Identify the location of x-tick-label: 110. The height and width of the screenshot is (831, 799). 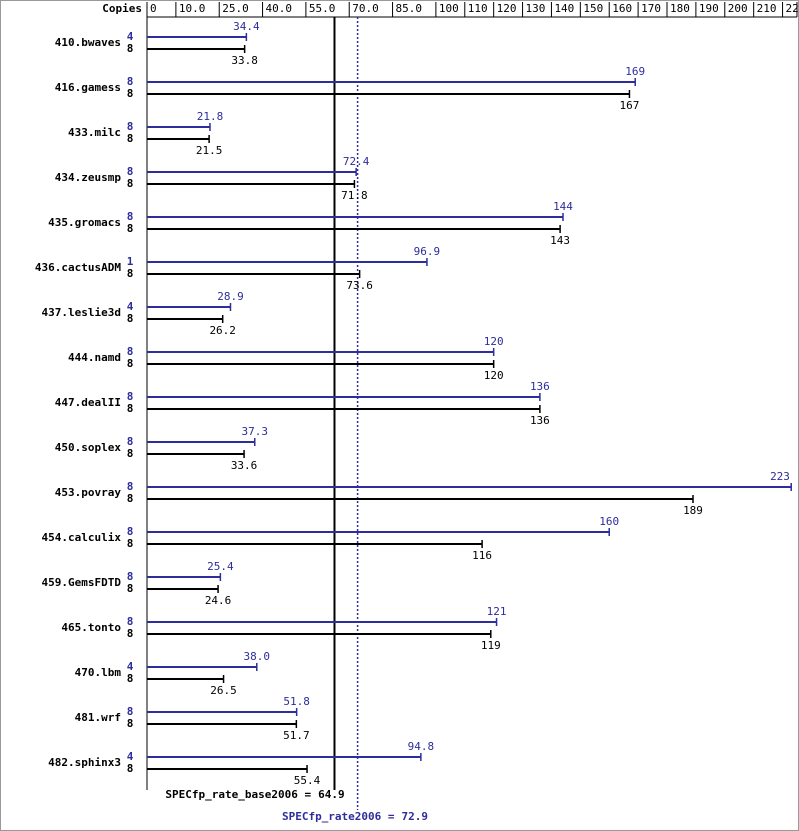
(478, 8).